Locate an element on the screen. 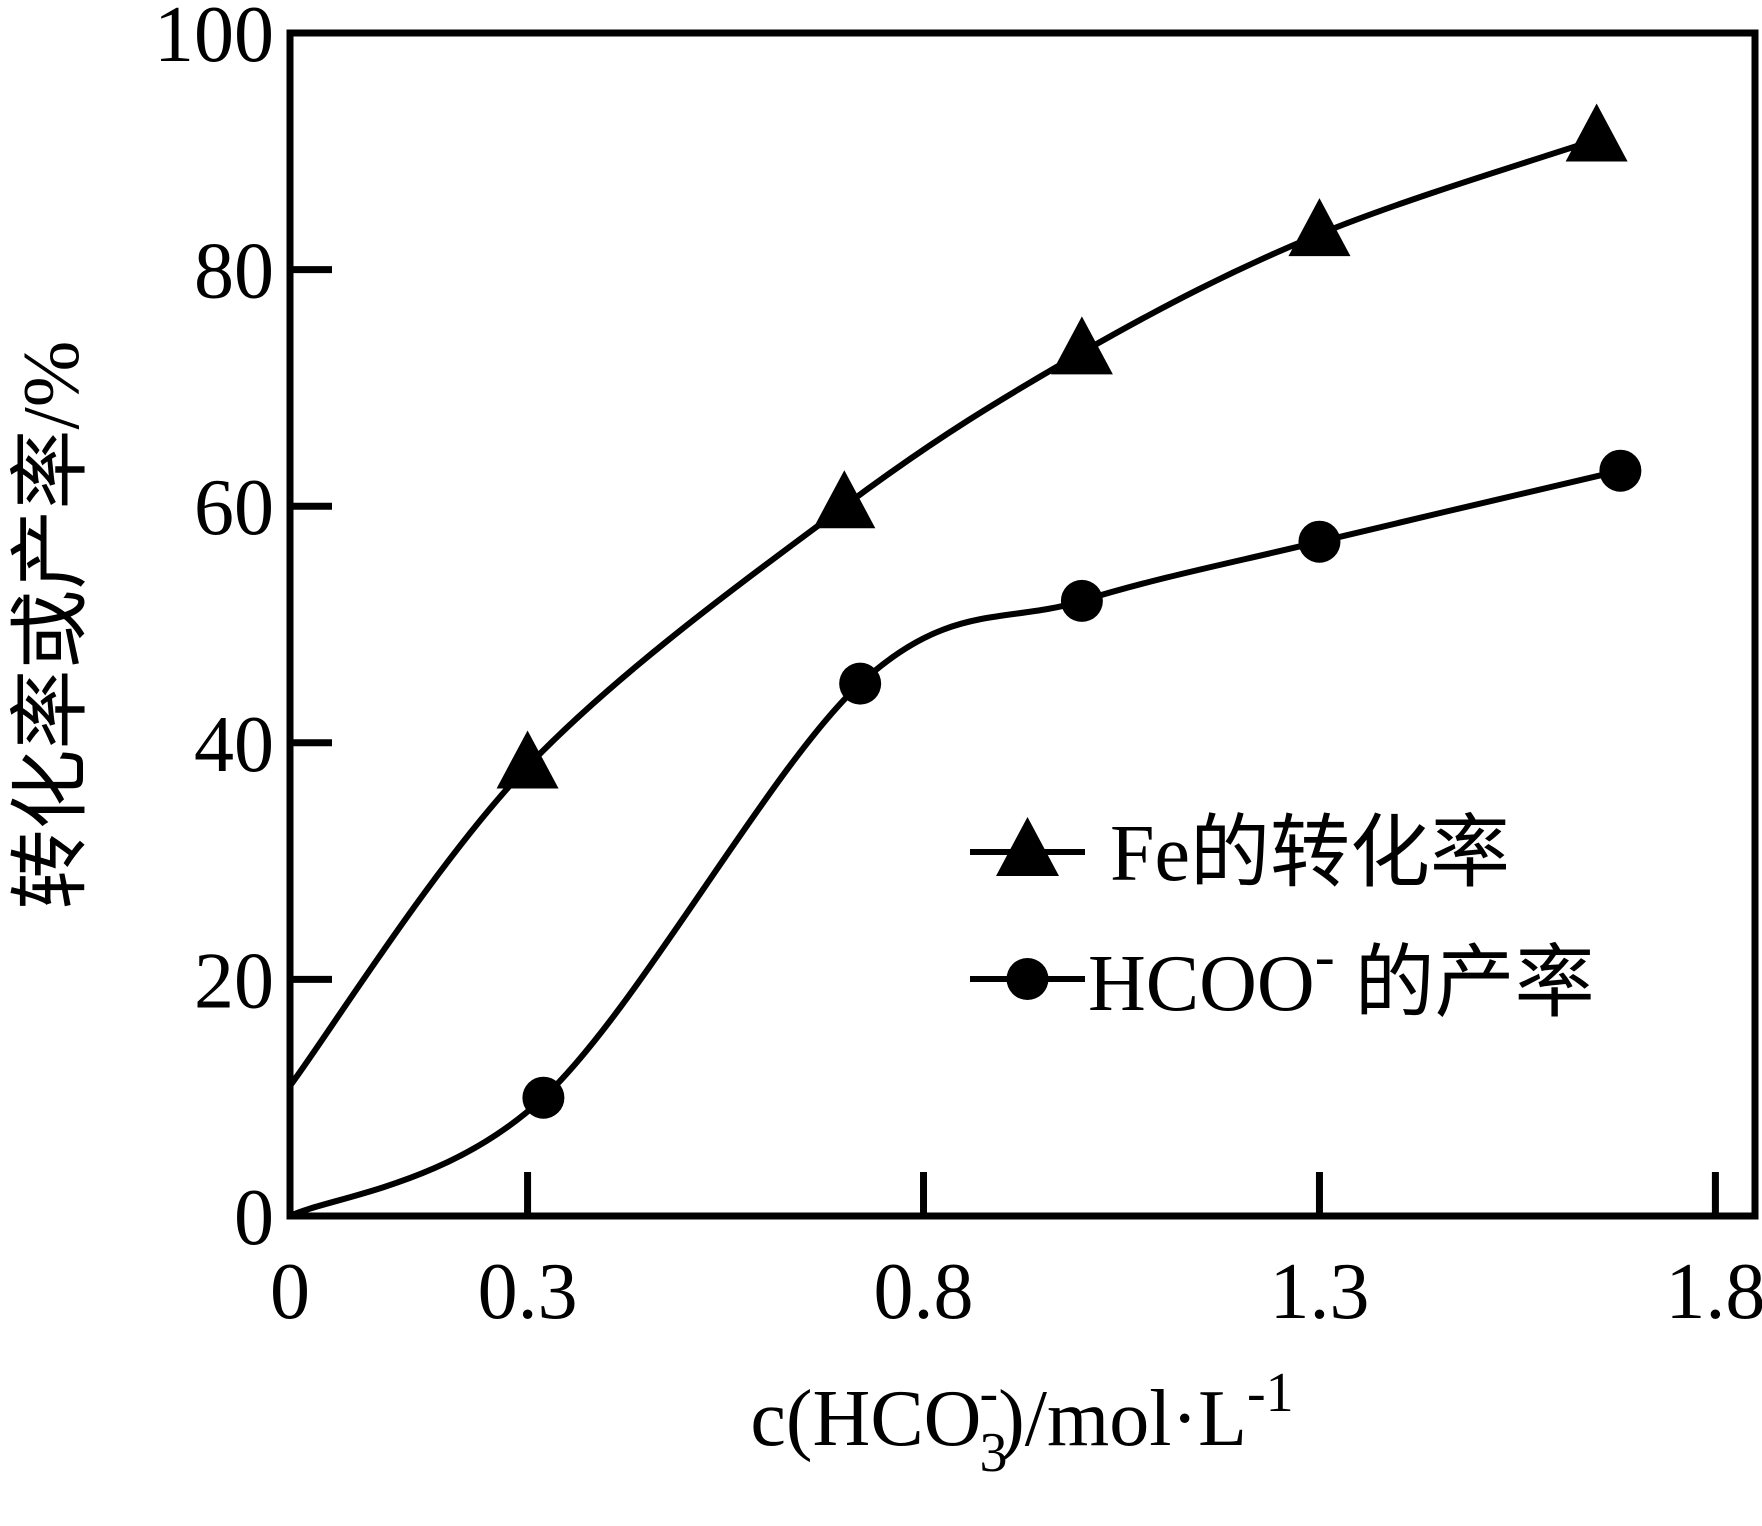 The image size is (1762, 1526). y-tick-label: 100 is located at coordinates (214, 39).